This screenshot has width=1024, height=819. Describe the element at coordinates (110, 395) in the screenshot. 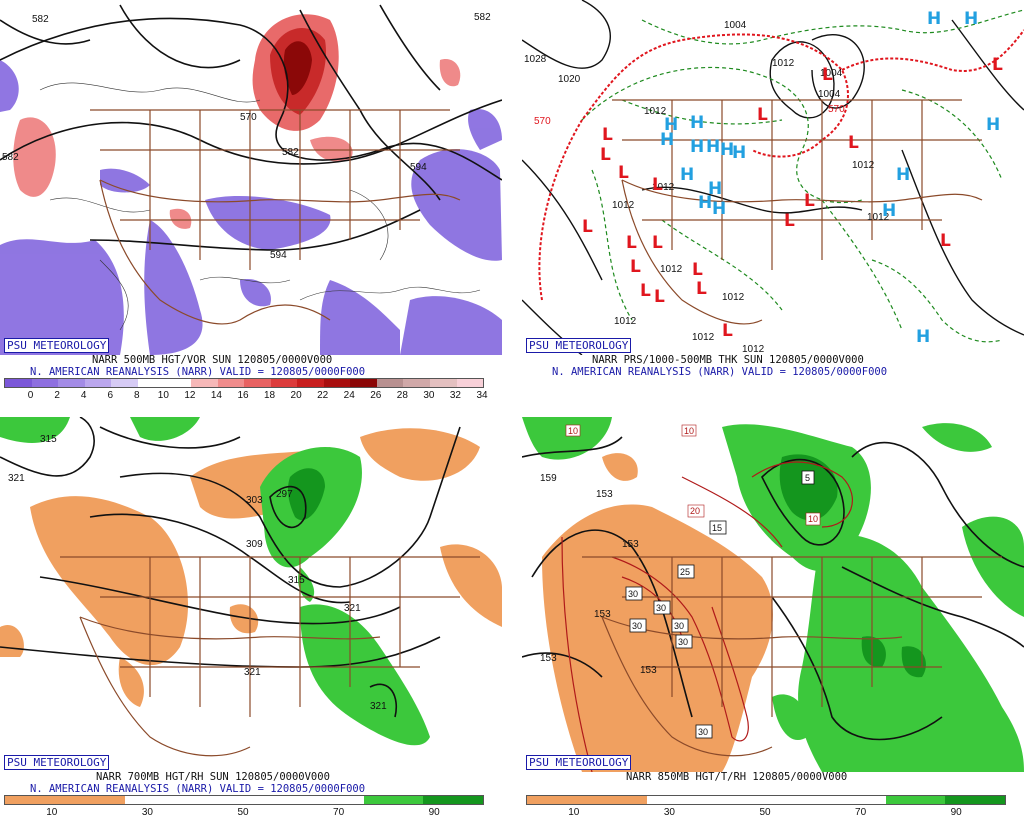

I see `colorbar-tick-label: 6` at that location.